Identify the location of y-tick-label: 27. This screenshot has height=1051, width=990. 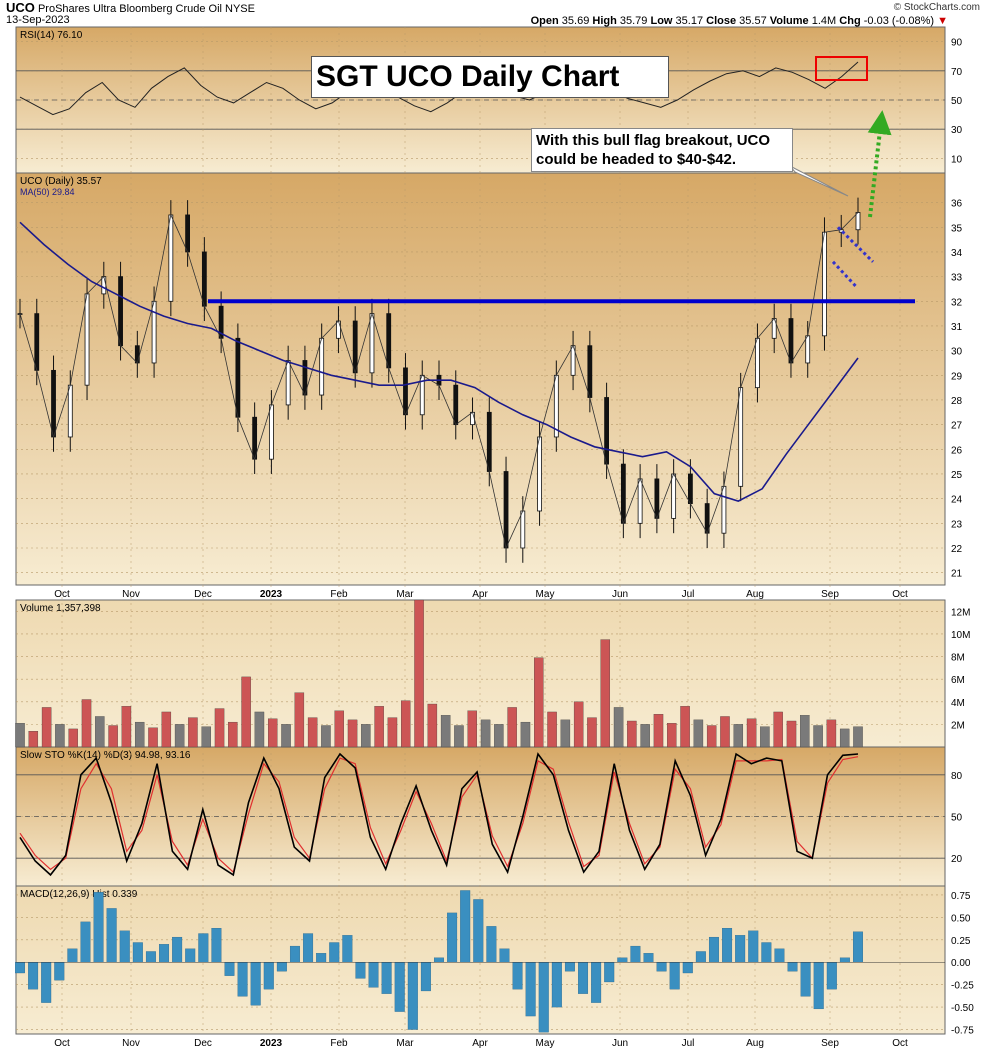
(957, 426).